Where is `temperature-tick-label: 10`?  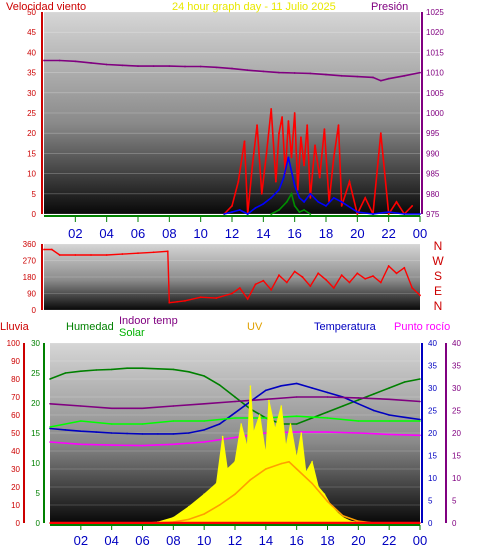 temperature-tick-label: 10 is located at coordinates (432, 478).